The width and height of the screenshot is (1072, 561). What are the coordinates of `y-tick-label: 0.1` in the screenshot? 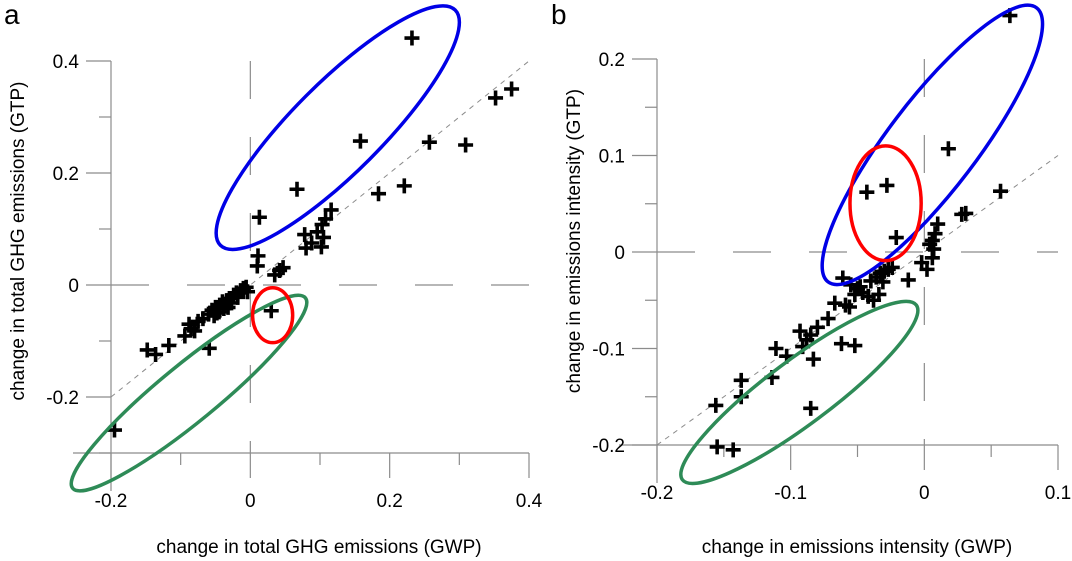 It's located at (612, 157).